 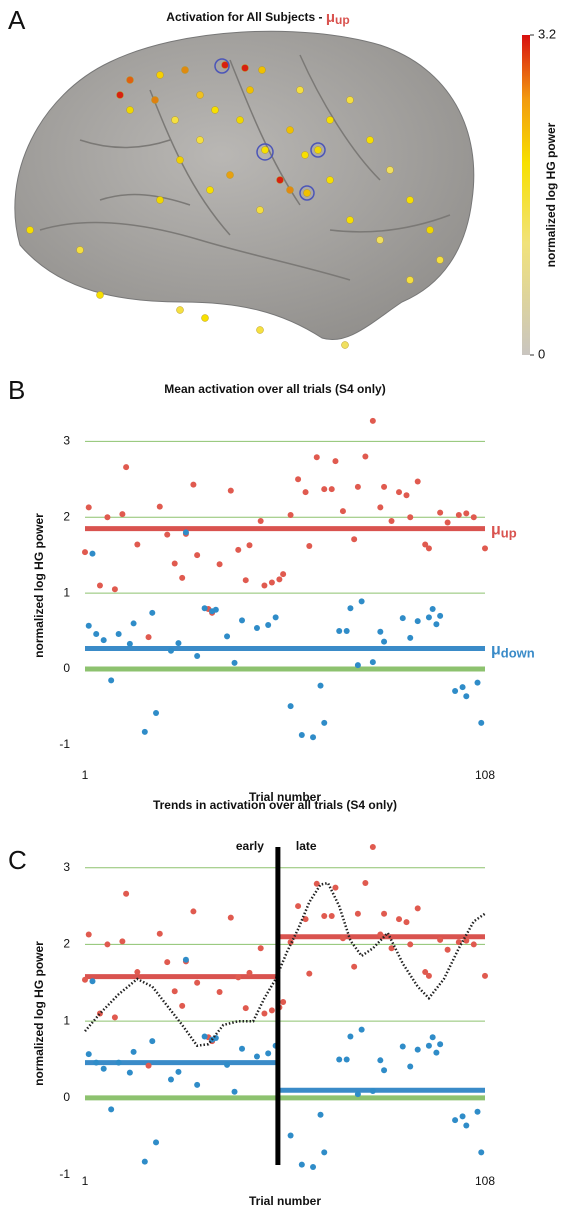 What do you see at coordinates (66, 944) in the screenshot?
I see `y-tick-label: 2` at bounding box center [66, 944].